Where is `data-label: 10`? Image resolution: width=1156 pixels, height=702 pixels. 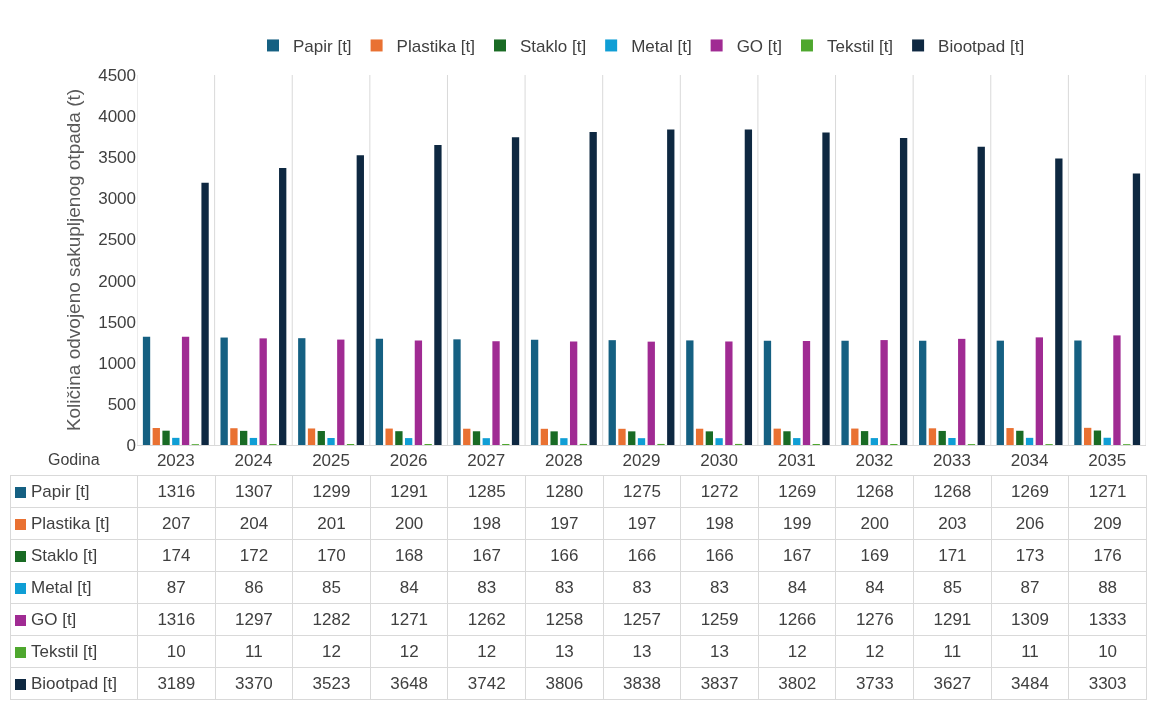
data-label: 10 is located at coordinates (176, 651).